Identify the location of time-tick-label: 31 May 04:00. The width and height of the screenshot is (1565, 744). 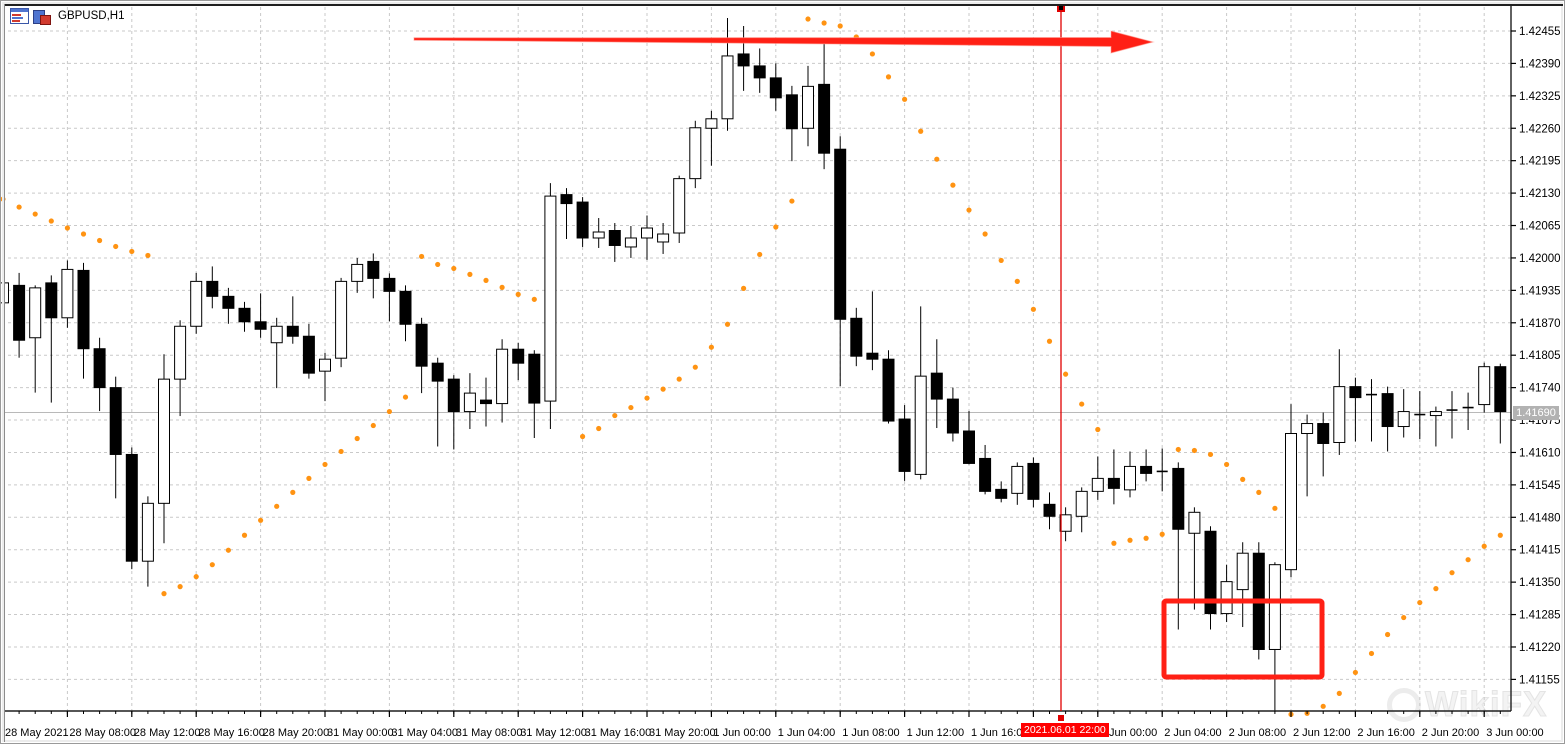
(424, 733).